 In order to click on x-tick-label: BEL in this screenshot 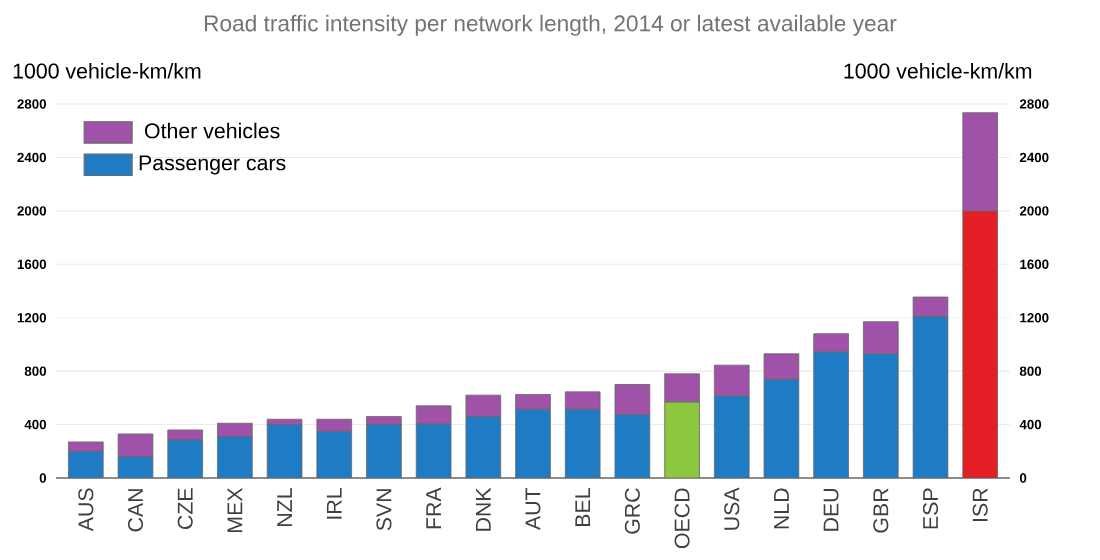, I will do `click(583, 507)`.